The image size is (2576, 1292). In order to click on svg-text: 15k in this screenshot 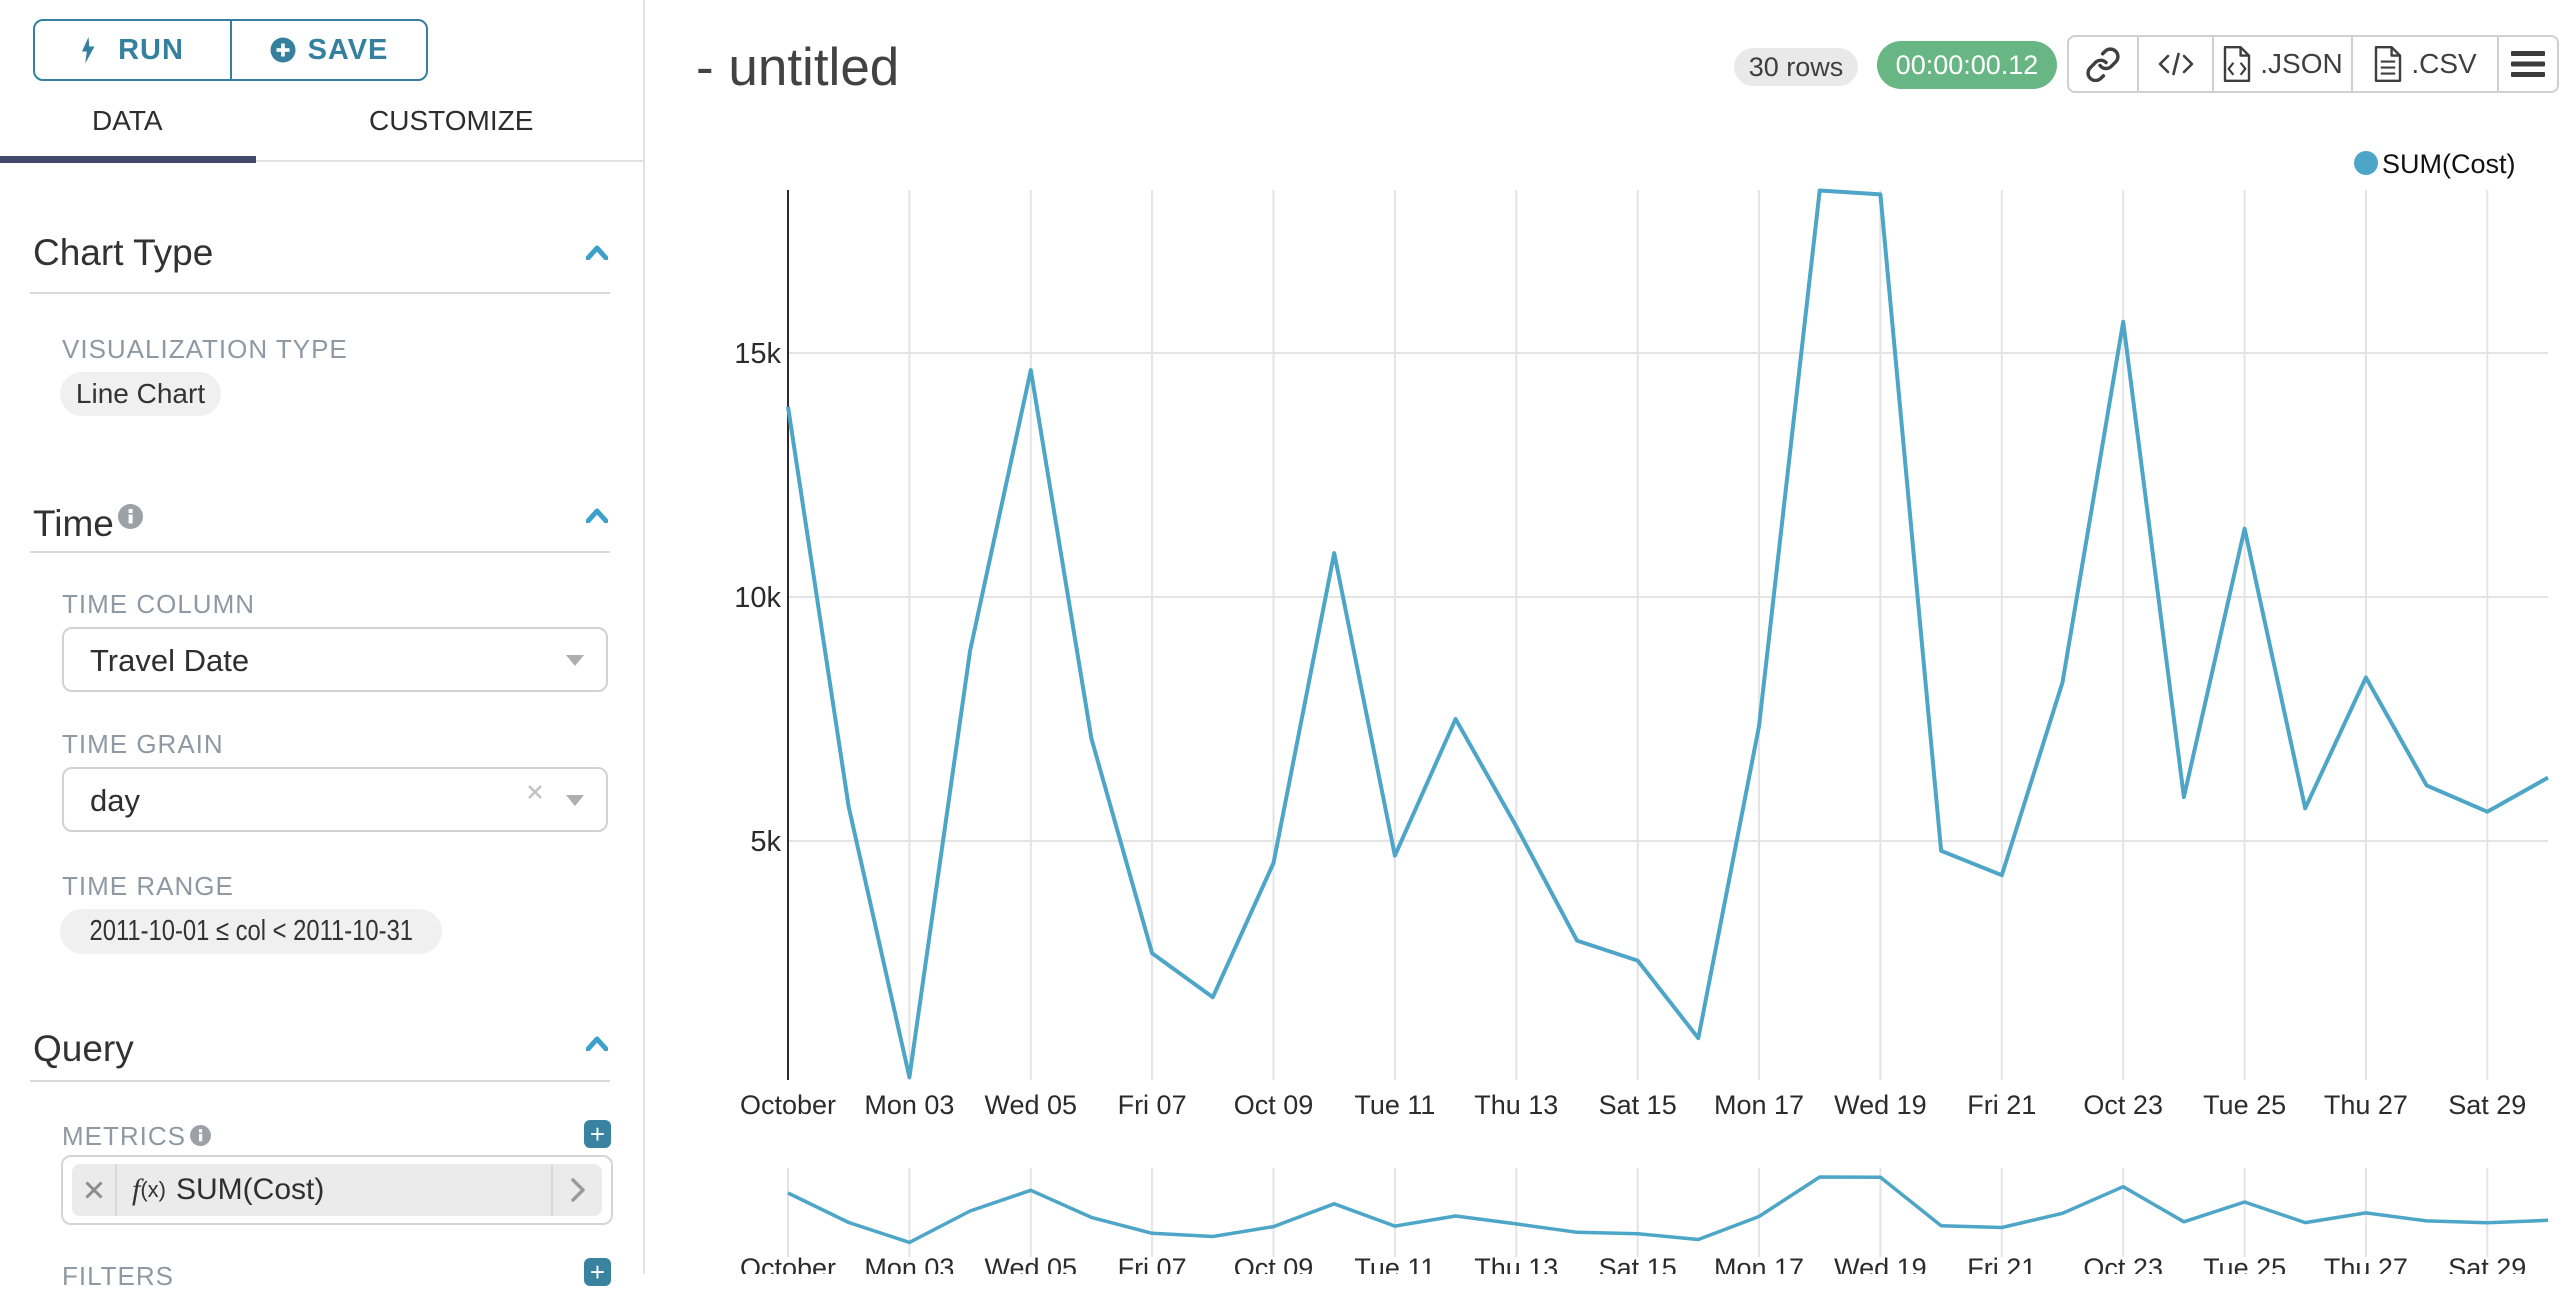, I will do `click(757, 354)`.